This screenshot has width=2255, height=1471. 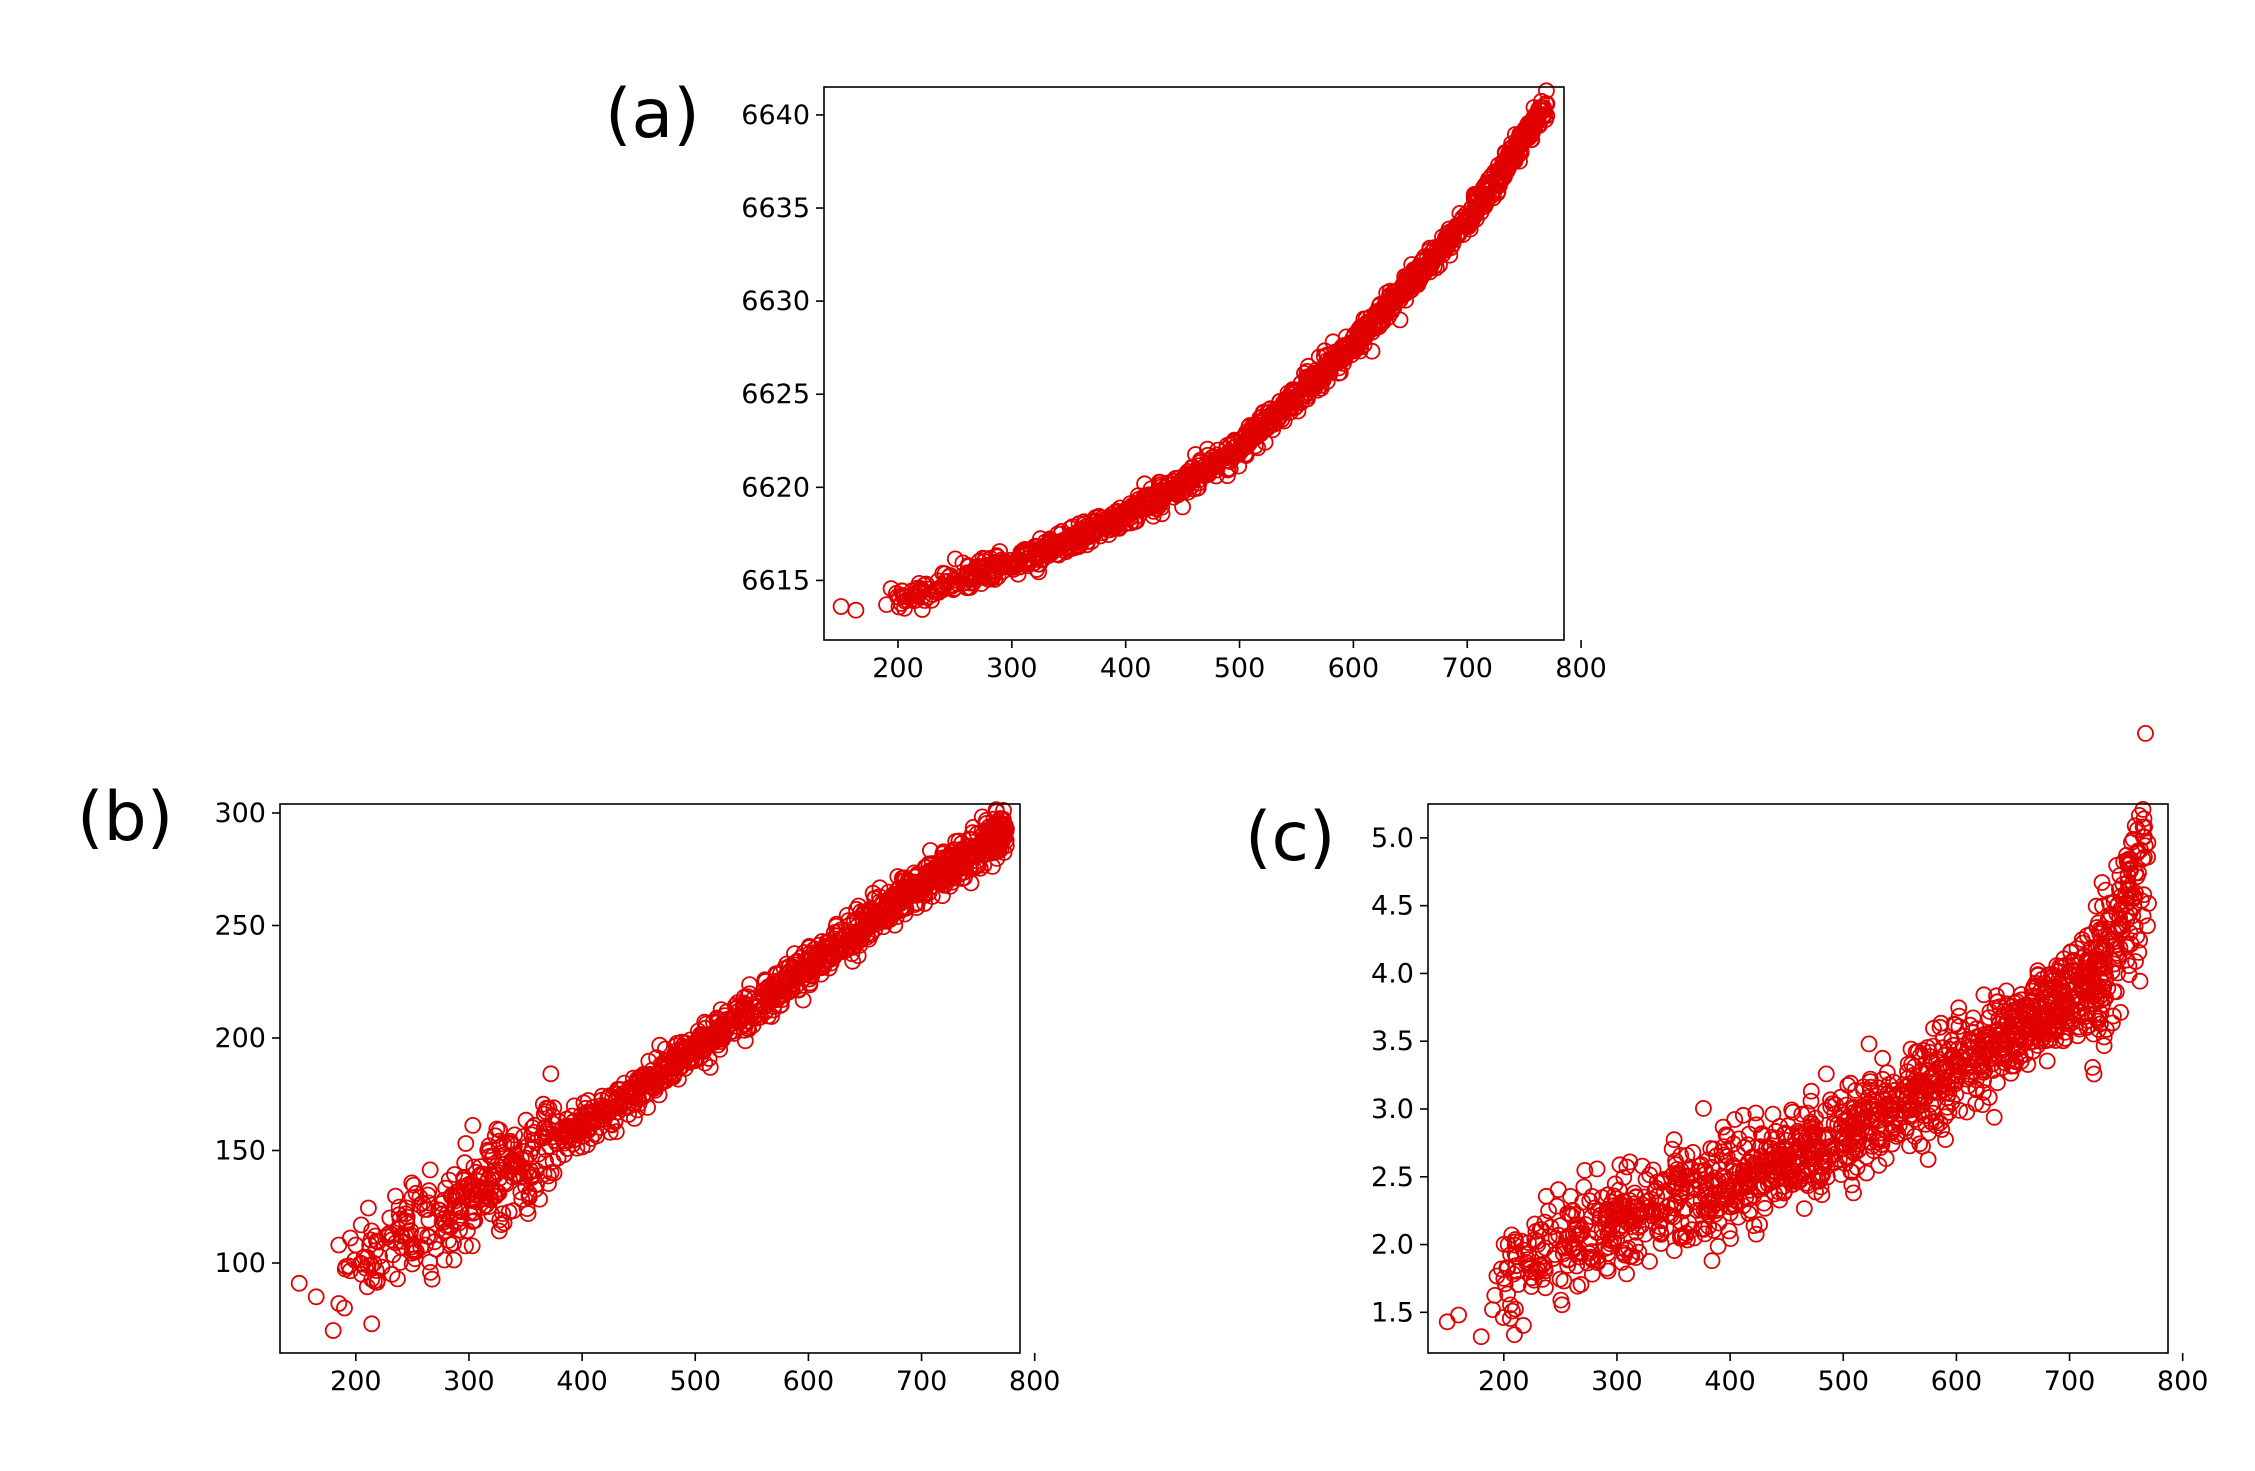 What do you see at coordinates (1392, 973) in the screenshot?
I see `y-tick-label: 4.0` at bounding box center [1392, 973].